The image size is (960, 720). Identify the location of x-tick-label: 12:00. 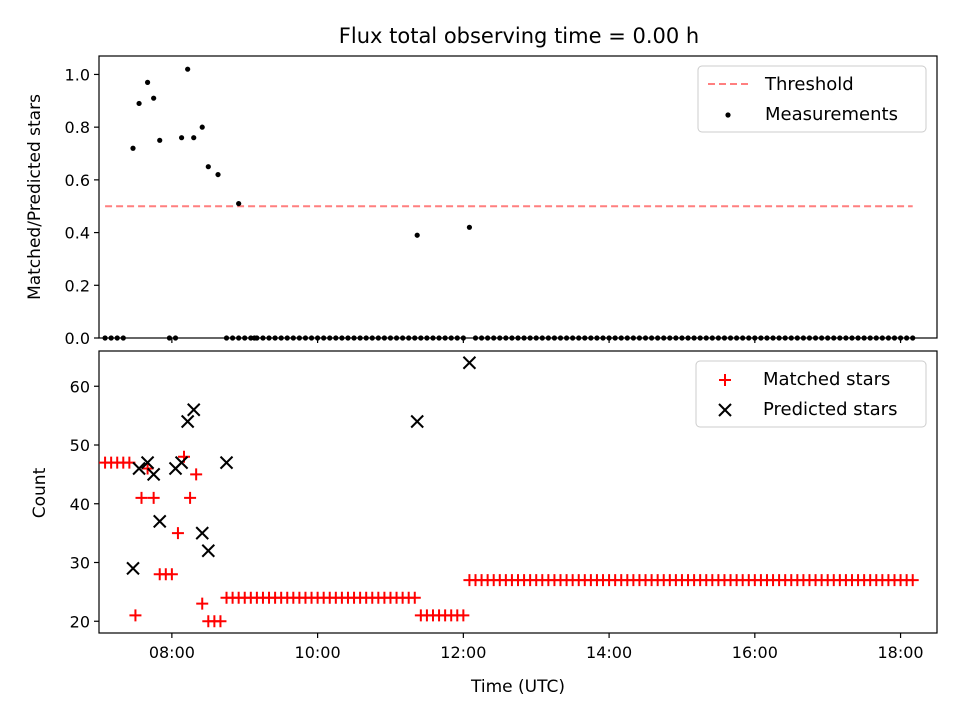
(463, 652).